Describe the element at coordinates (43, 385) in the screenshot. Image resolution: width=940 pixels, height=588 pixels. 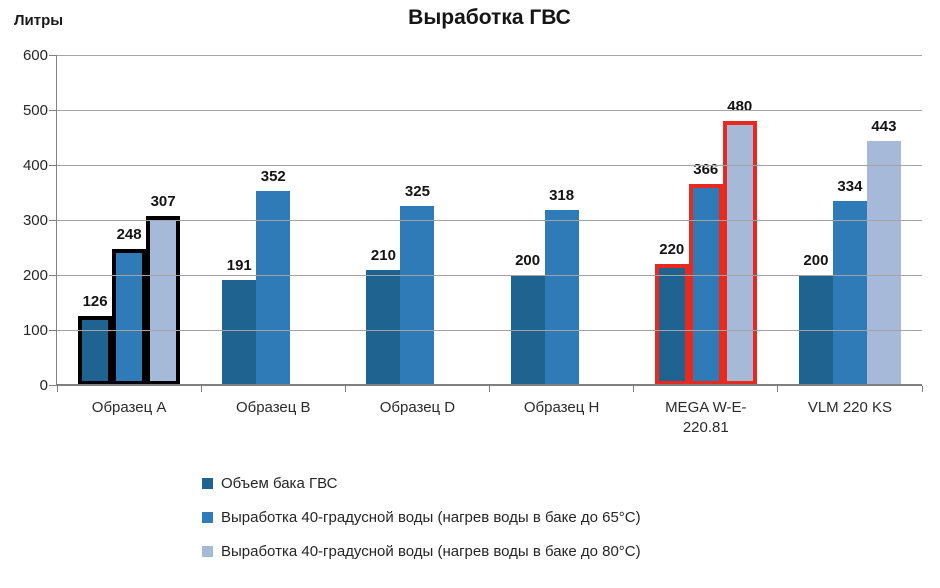
I see `y-axis-tick-label: 0` at that location.